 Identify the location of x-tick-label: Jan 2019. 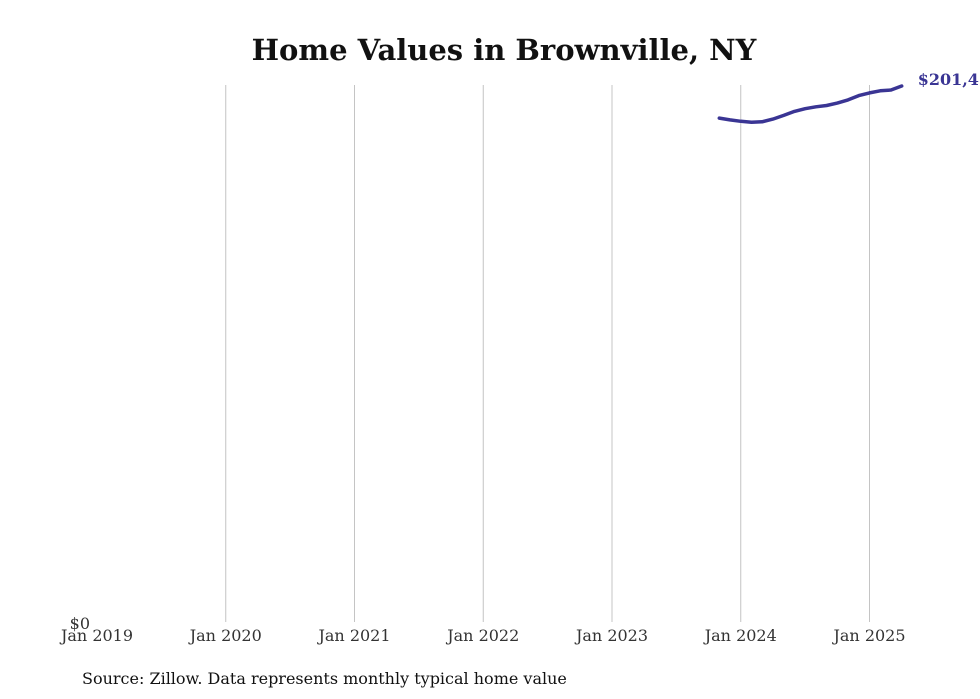
(96, 635).